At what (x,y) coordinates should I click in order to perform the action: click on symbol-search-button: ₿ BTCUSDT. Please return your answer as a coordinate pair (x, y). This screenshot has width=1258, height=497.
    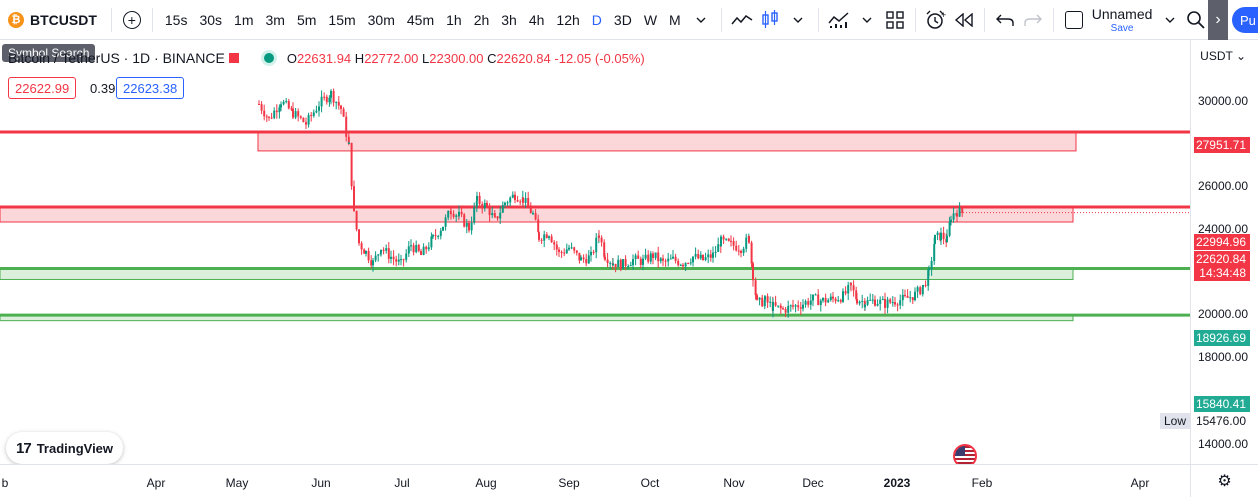
    Looking at the image, I should click on (52, 20).